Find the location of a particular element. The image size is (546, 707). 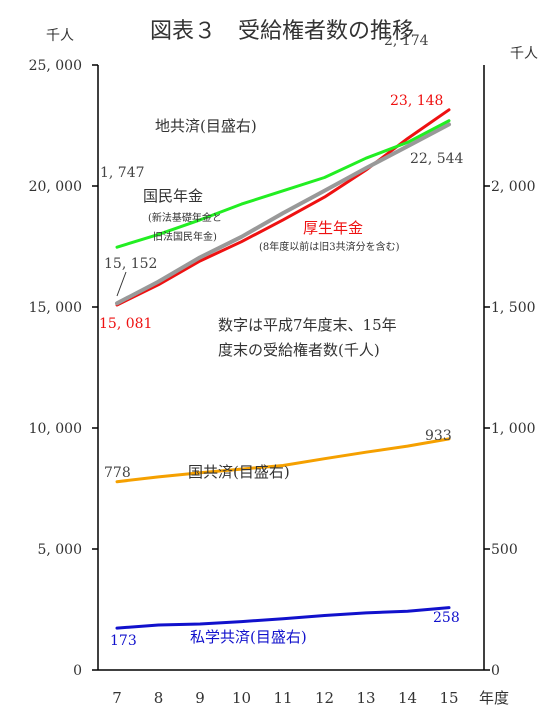

label-kokkyosai-start: 778 is located at coordinates (117, 473).